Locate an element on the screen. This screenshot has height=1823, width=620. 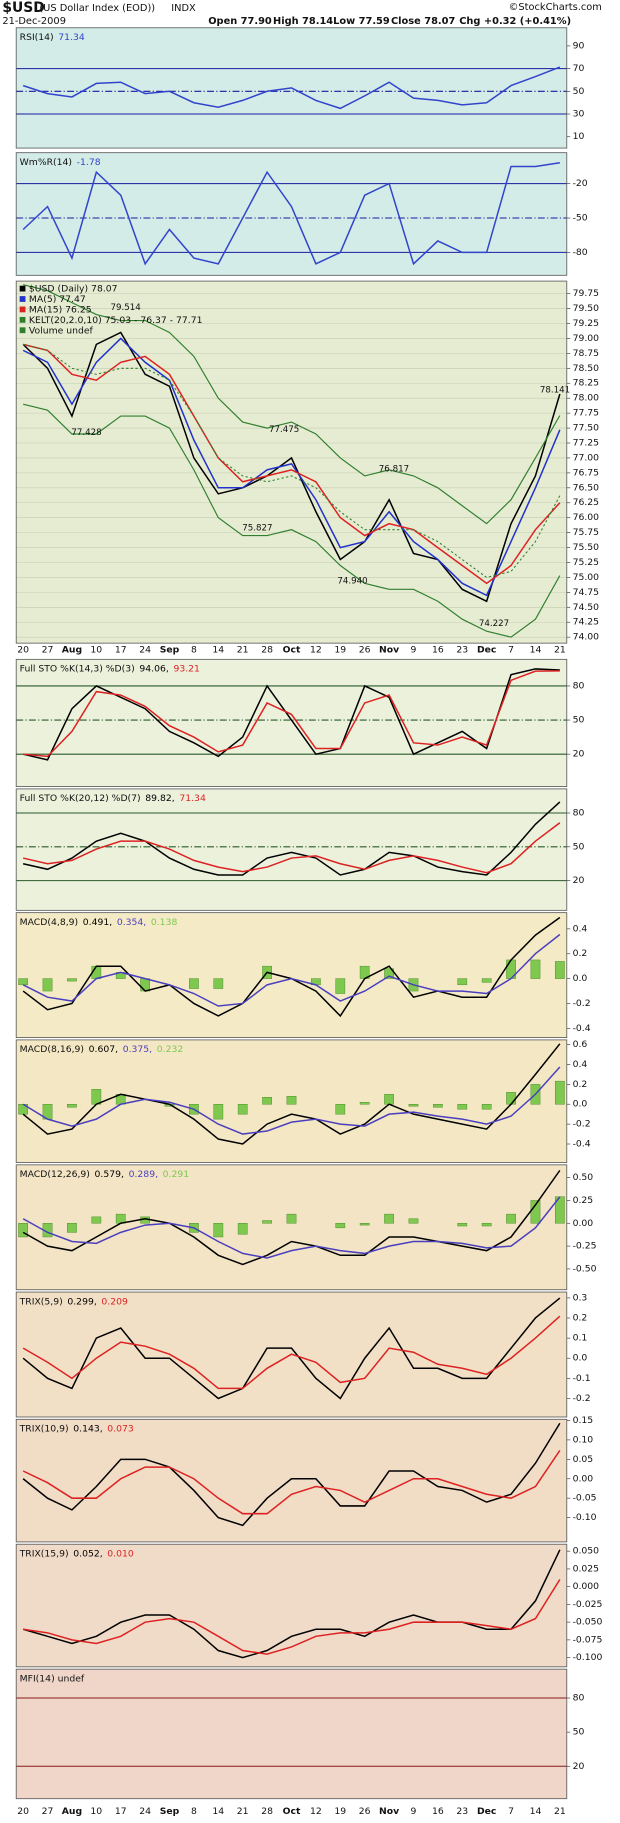
panel-title-text: Full STO %K(14,3) %D(3) is located at coordinates (77, 668).